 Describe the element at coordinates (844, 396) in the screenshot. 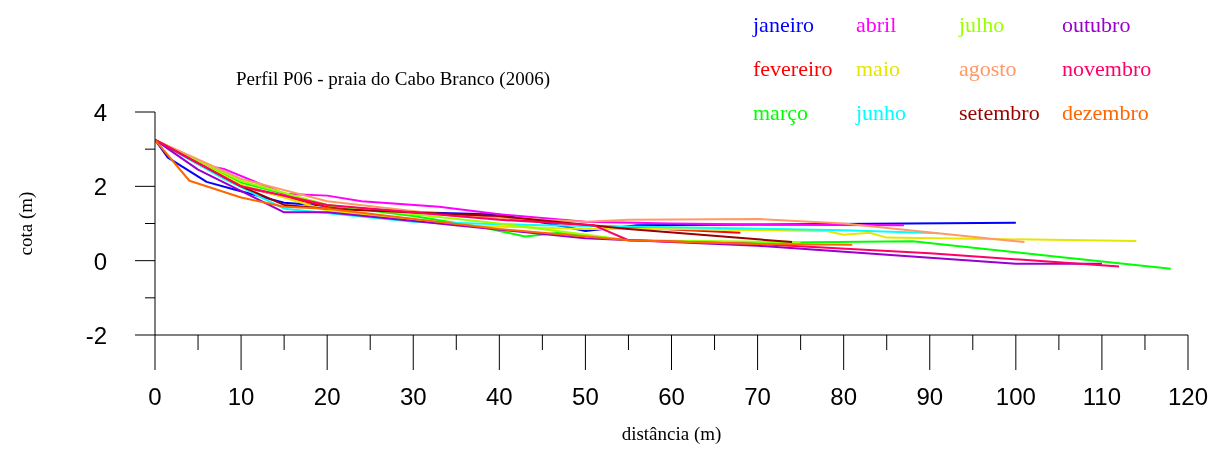

I see `x-tick-label: 80` at that location.